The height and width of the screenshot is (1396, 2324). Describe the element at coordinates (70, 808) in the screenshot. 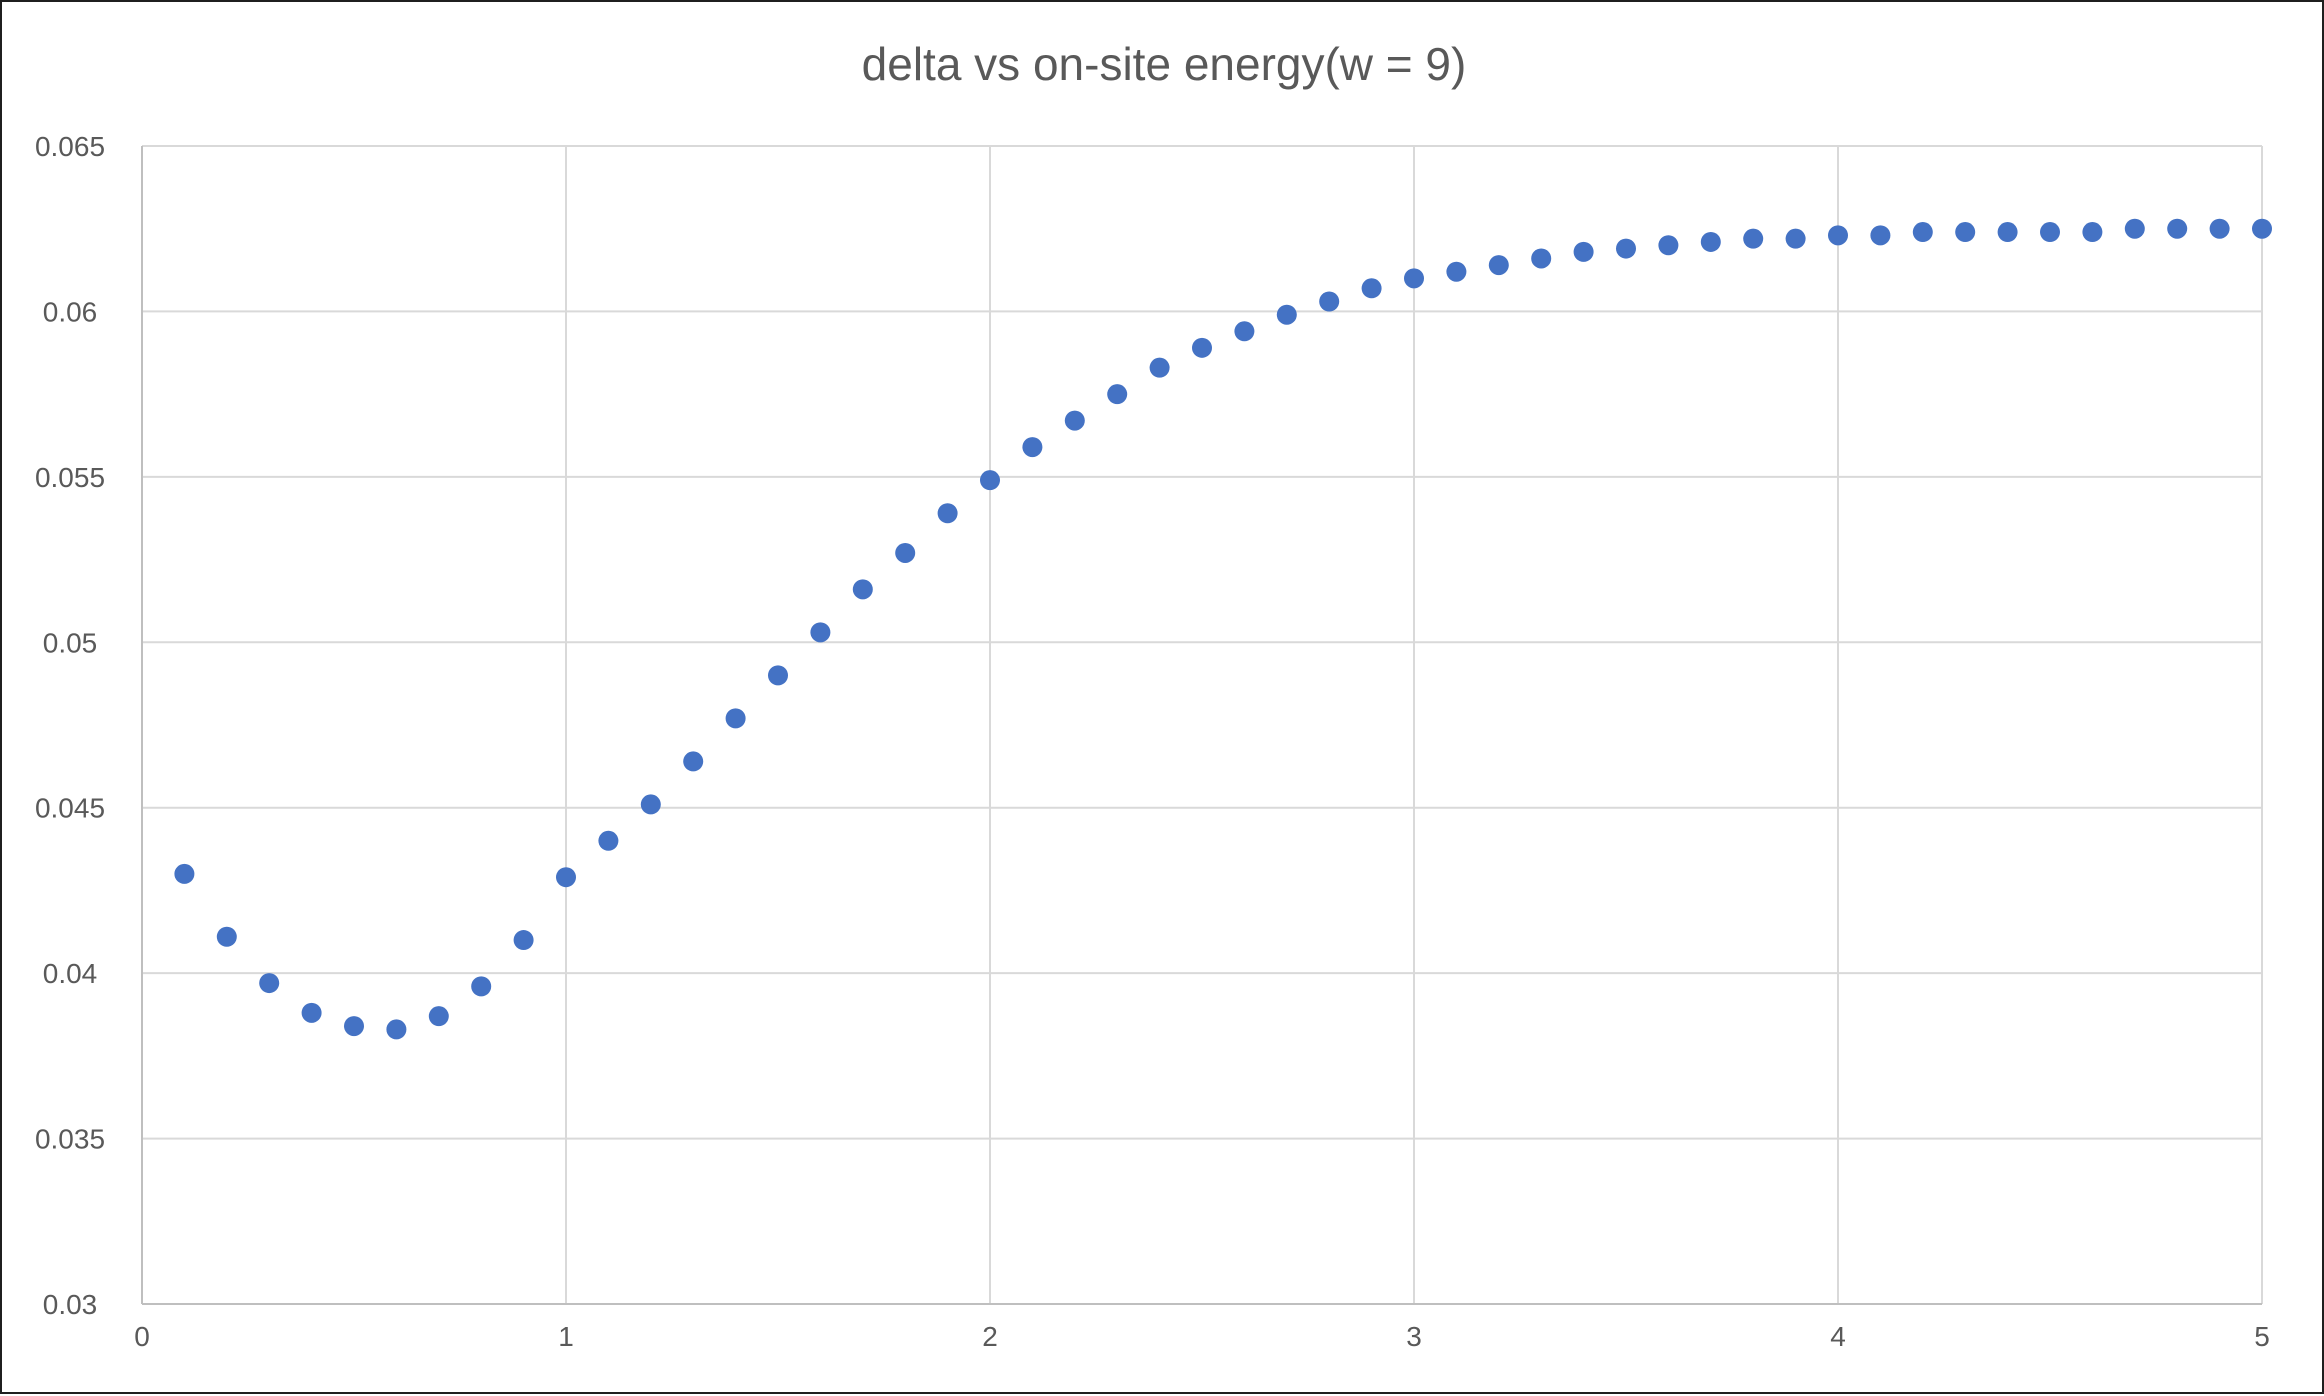

I see `y-tick-label: 0.045` at that location.